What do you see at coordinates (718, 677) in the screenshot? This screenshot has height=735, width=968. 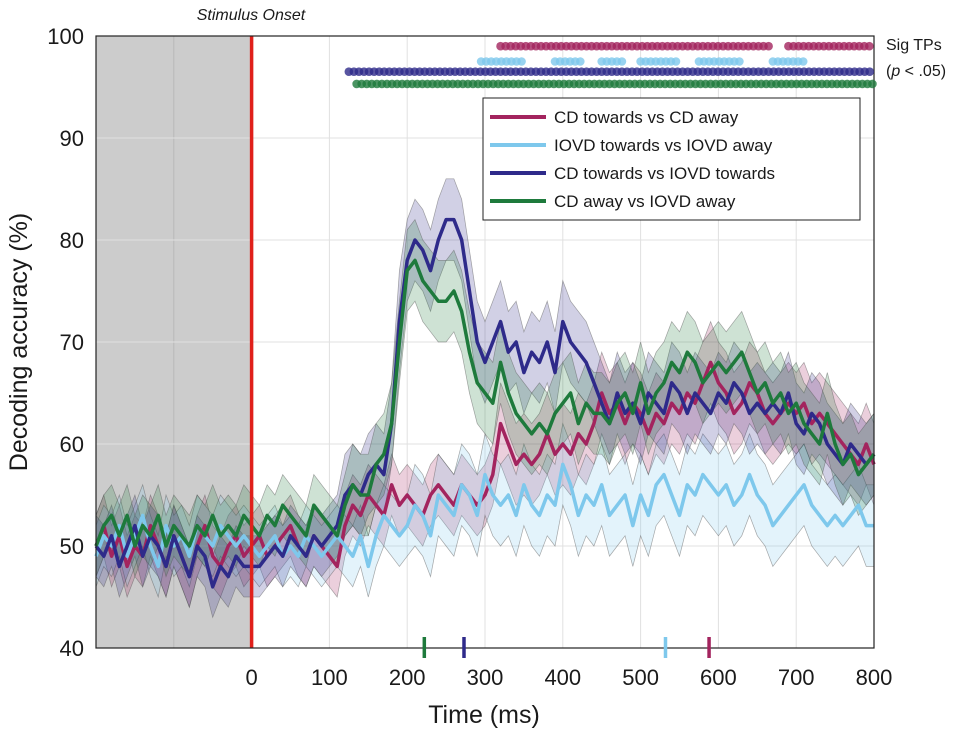 I see `x-tick-label: 600` at bounding box center [718, 677].